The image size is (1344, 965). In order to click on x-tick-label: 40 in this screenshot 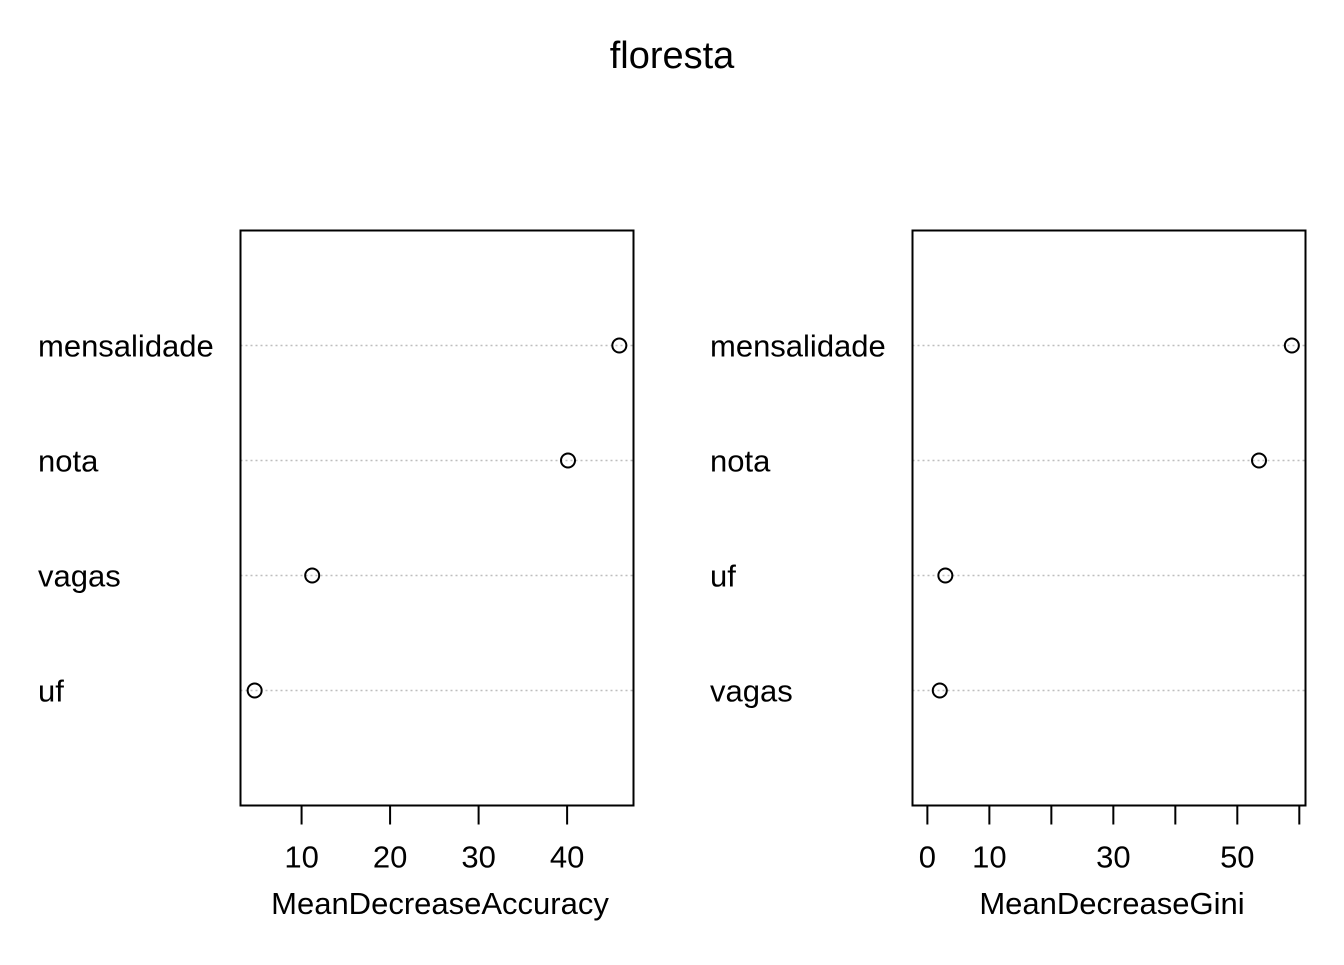, I will do `click(567, 857)`.